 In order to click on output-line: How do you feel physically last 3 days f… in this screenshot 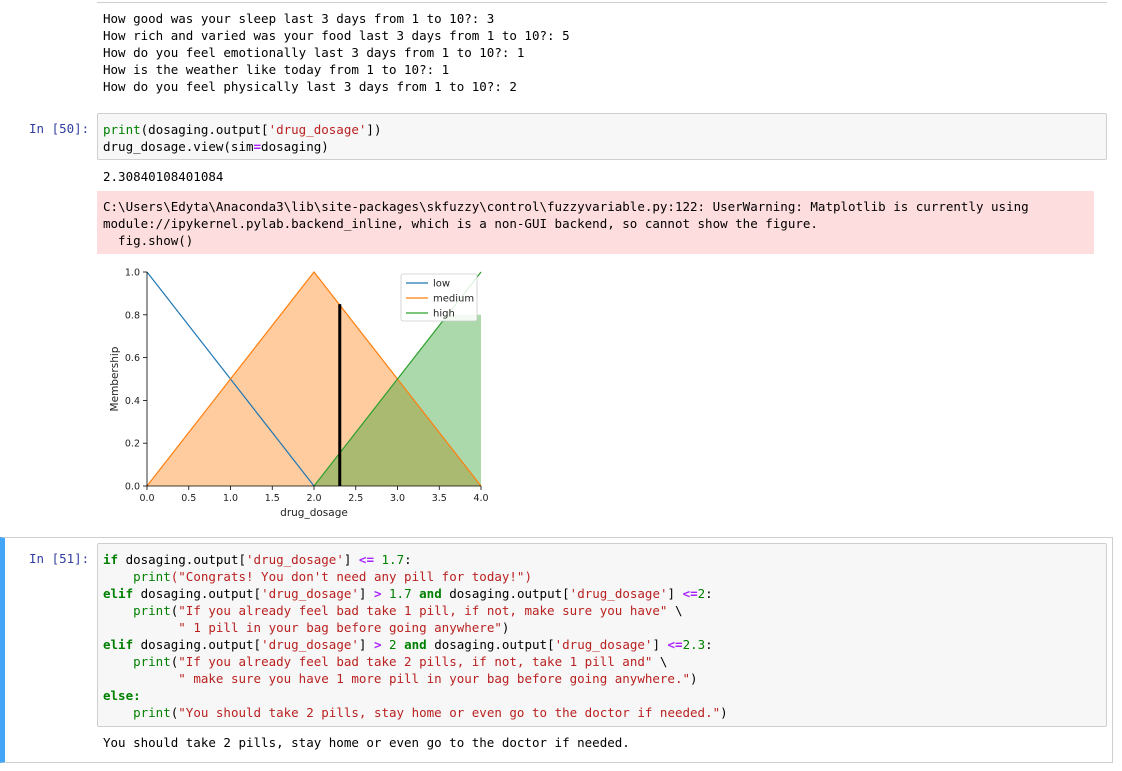, I will do `click(310, 86)`.